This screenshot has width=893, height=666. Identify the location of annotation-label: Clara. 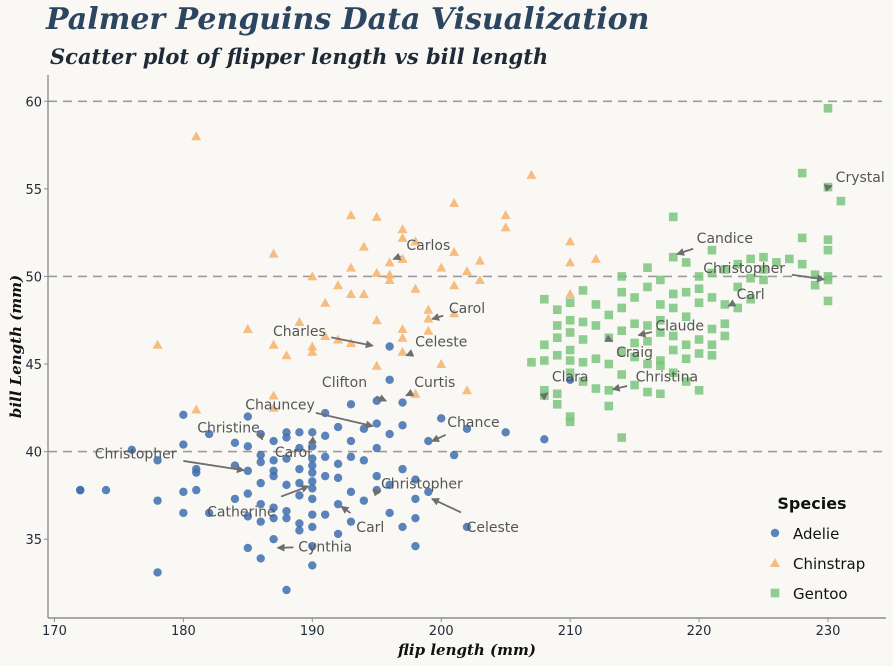
(570, 378).